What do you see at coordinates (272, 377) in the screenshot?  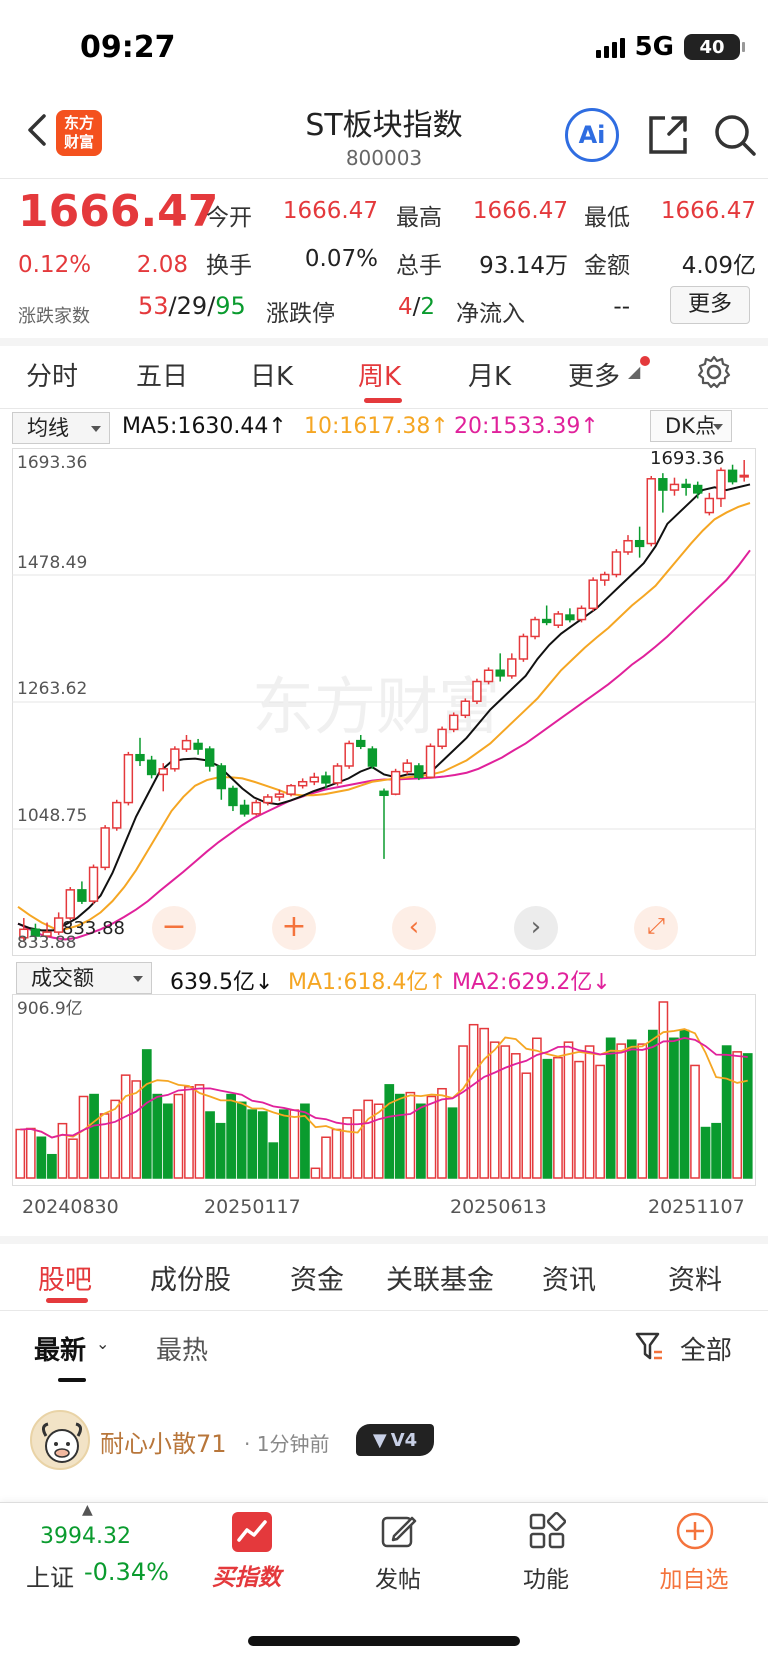 I see `tab-daily-k: 日K` at bounding box center [272, 377].